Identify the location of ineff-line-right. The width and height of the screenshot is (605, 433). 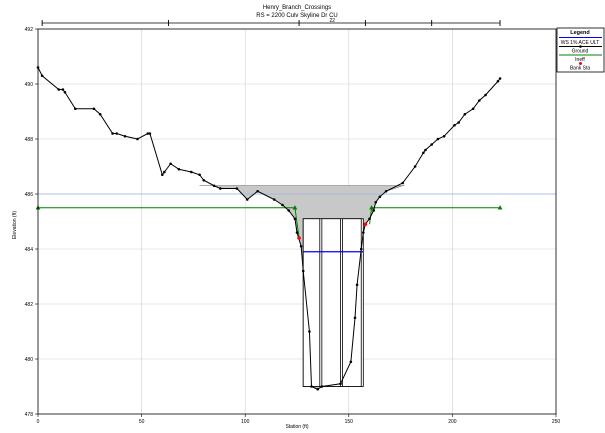
(435, 216).